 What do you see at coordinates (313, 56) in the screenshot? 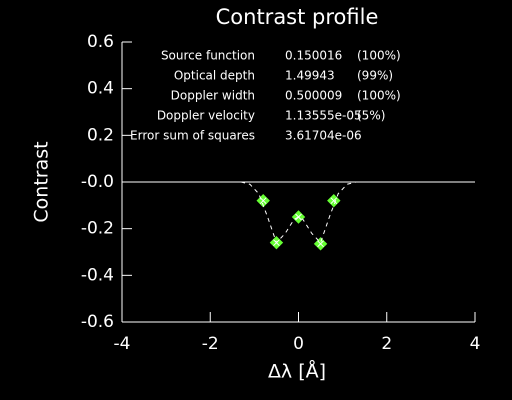
I see `fit-table-cell: 0.150016` at bounding box center [313, 56].